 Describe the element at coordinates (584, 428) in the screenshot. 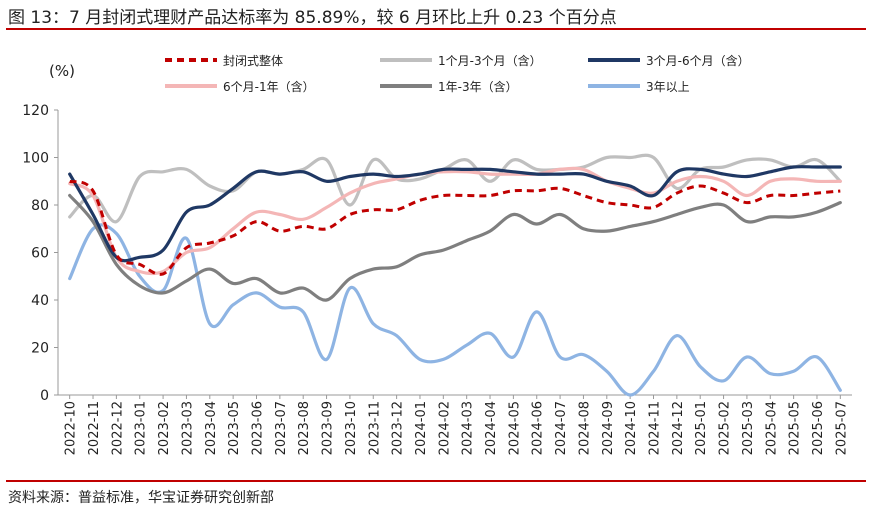

I see `x-tick-label: 2024-08` at that location.